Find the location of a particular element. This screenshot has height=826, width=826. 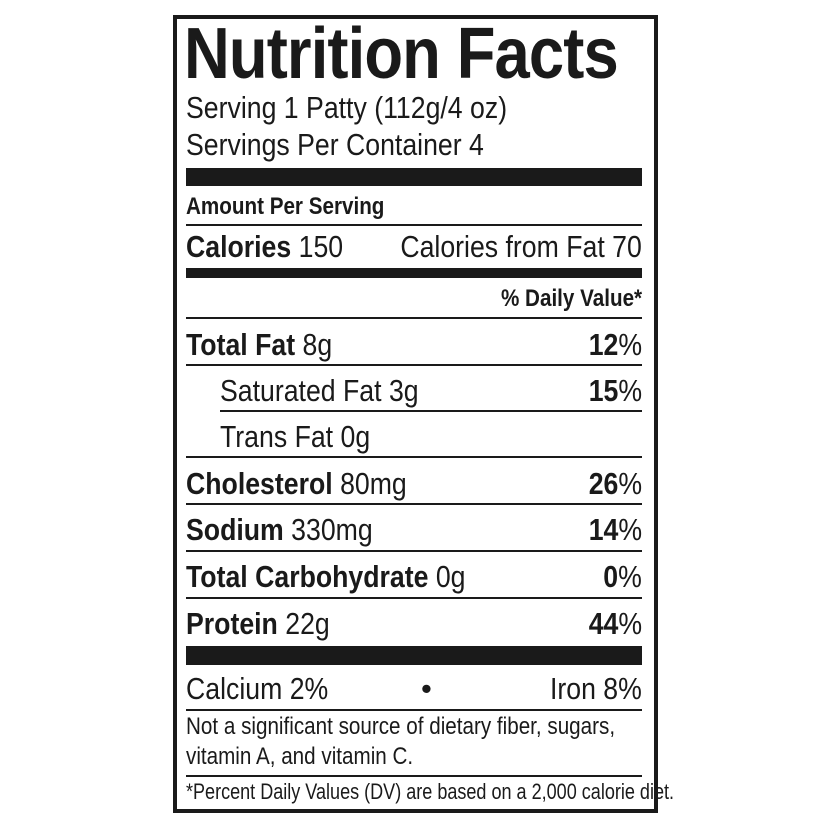

nutrient-row-total-fat: Total Fat 8g 12% is located at coordinates (414, 344).